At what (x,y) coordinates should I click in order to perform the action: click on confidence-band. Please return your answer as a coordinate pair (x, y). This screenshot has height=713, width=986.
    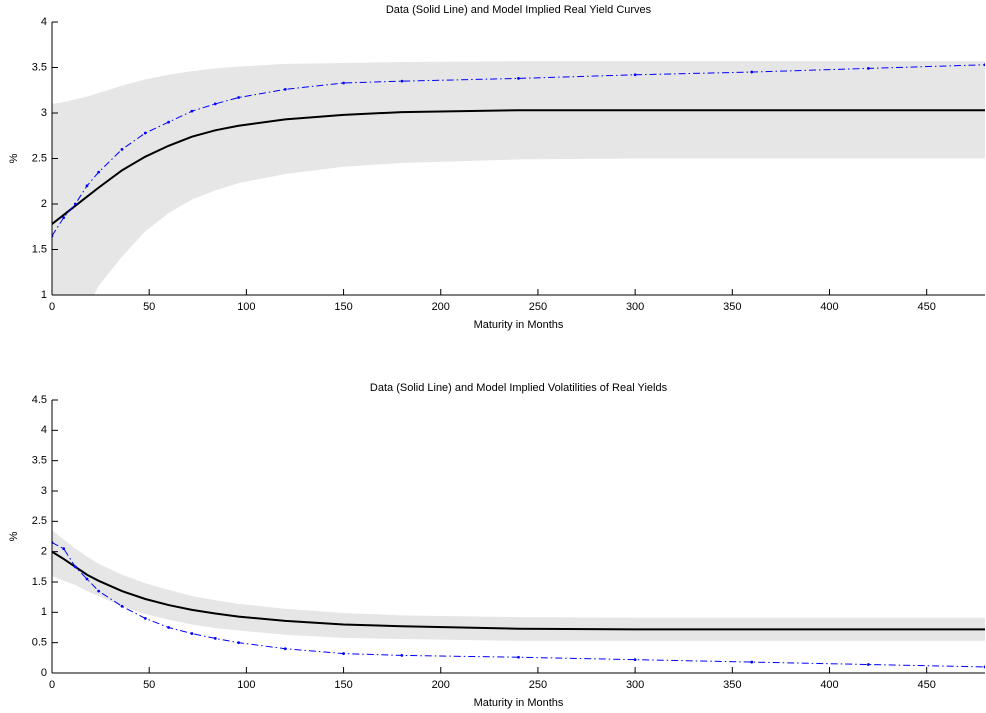
    Looking at the image, I should click on (518, 585).